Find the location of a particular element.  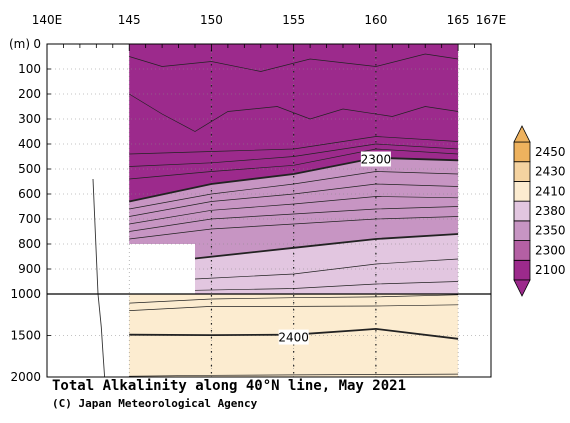

contour-label: 2300 is located at coordinates (376, 160).